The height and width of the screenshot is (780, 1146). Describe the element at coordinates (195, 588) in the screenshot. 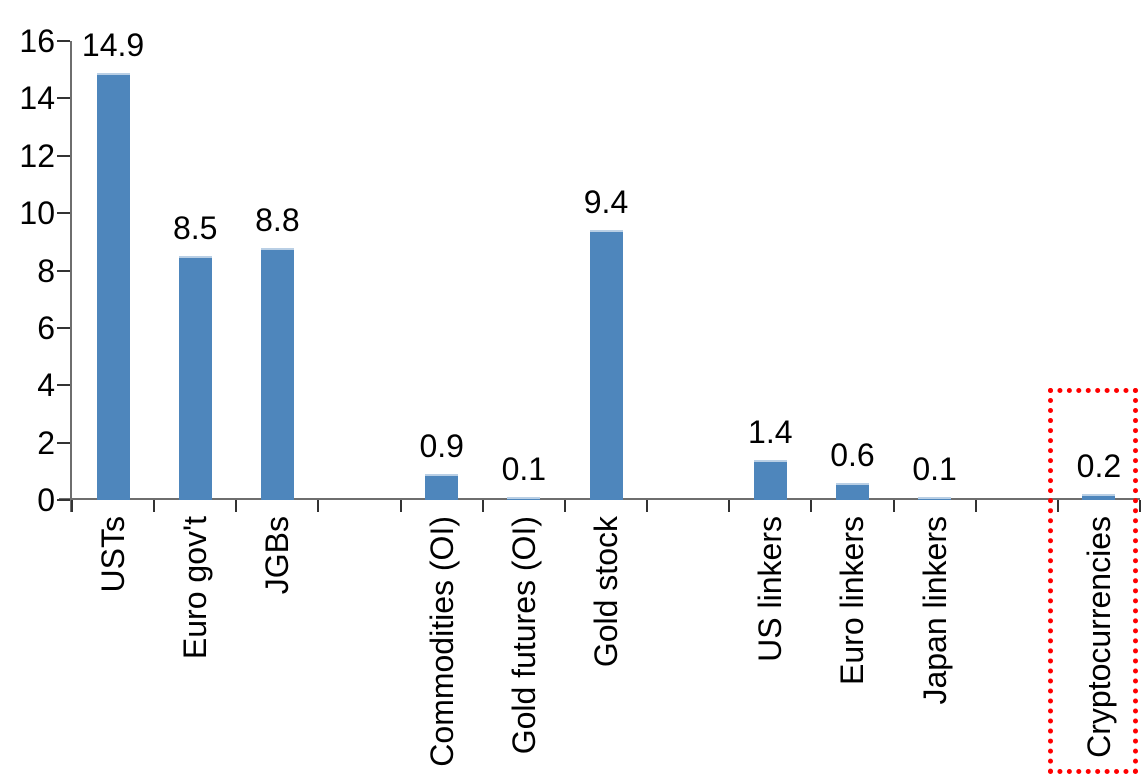

I see `x-category-label: Euro gov't` at that location.